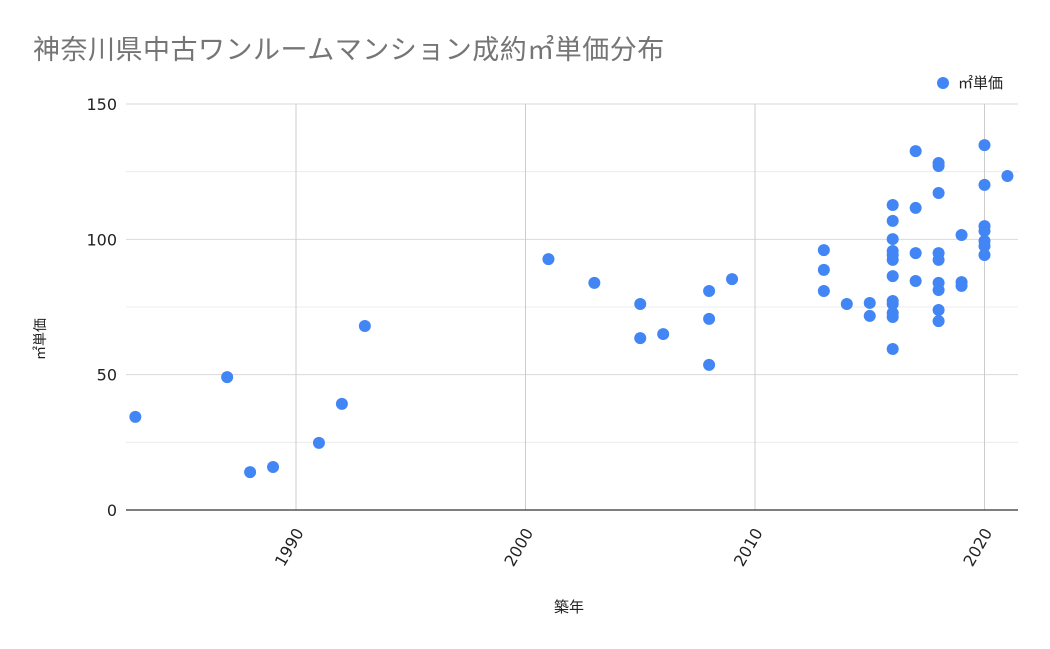  Describe the element at coordinates (349, 50) in the screenshot. I see `chart-title: 神奈川県中古ワンルームマンション成約㎡単価分布` at that location.